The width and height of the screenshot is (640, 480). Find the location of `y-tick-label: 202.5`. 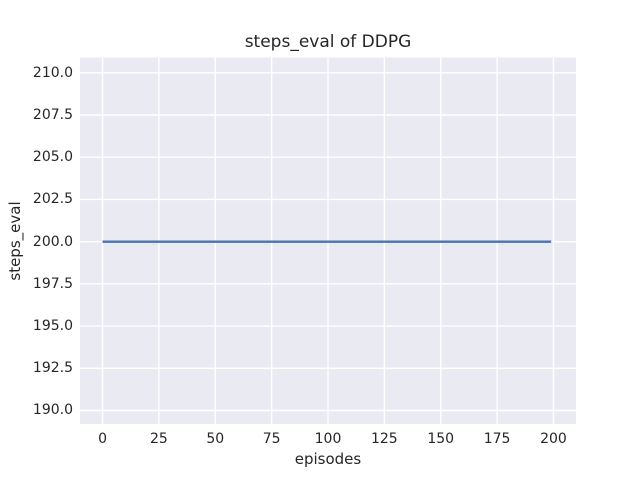

y-tick-label: 202.5 is located at coordinates (52, 199).